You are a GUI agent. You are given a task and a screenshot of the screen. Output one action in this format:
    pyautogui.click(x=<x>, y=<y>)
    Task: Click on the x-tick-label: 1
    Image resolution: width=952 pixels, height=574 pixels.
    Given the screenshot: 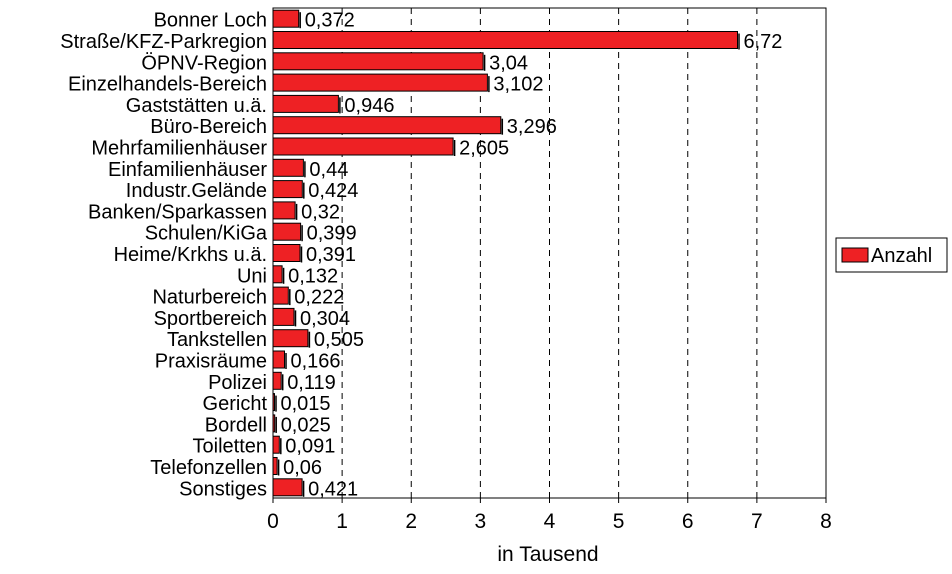 What is the action you would take?
    pyautogui.click(x=342, y=521)
    